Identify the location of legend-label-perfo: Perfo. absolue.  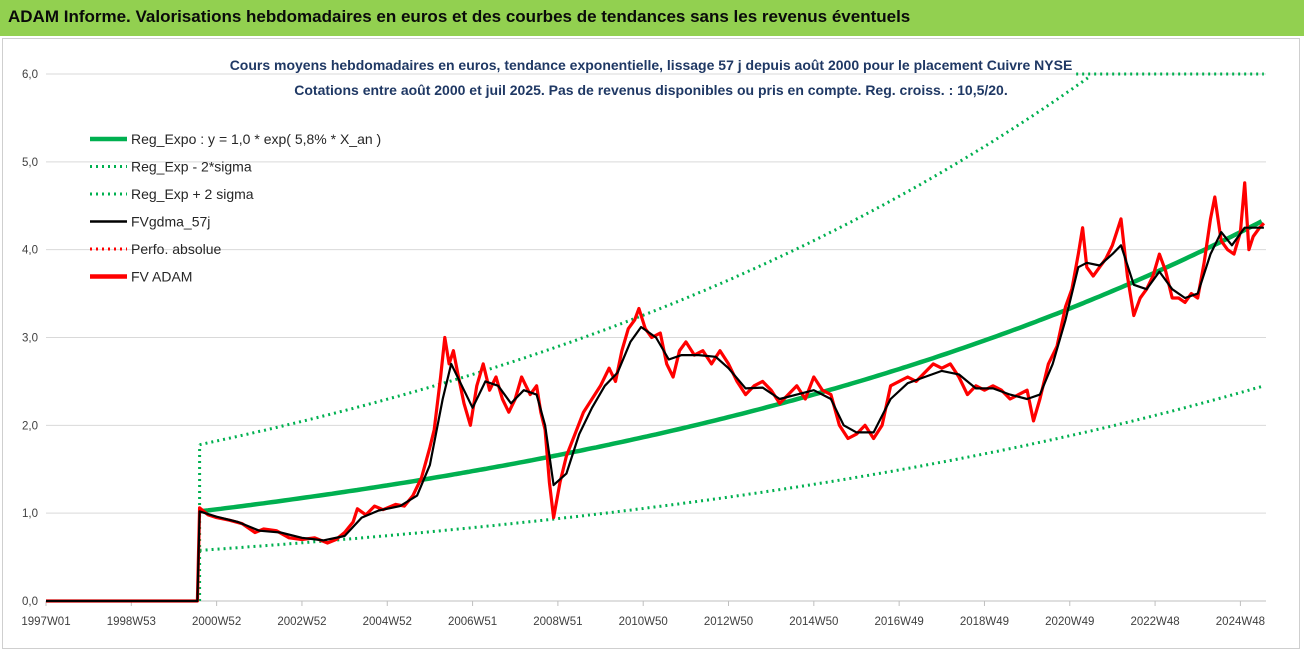
(176, 249).